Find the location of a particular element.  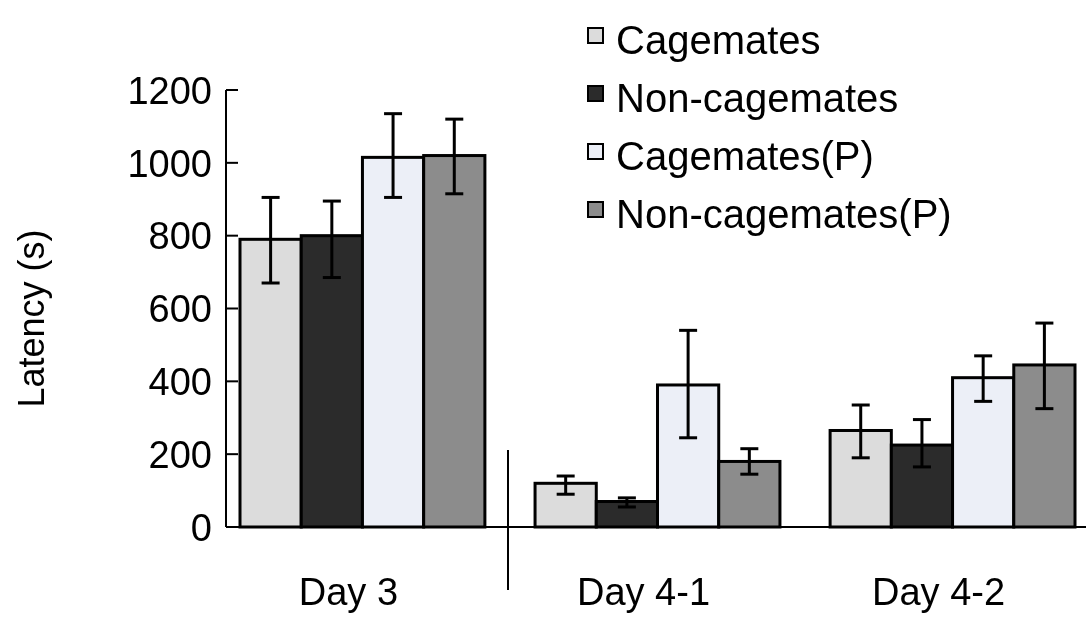

y-tick-label: 0 is located at coordinates (201, 527).